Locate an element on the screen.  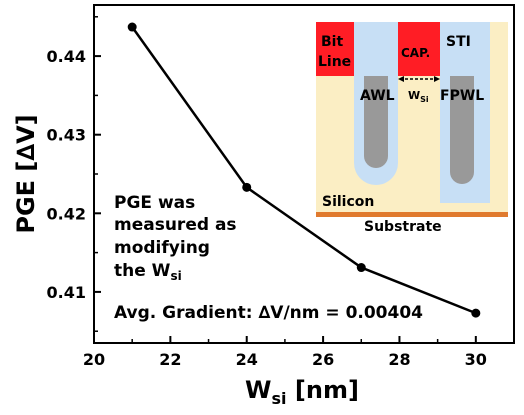
inset-fpwl-gate is located at coordinates (462, 130).